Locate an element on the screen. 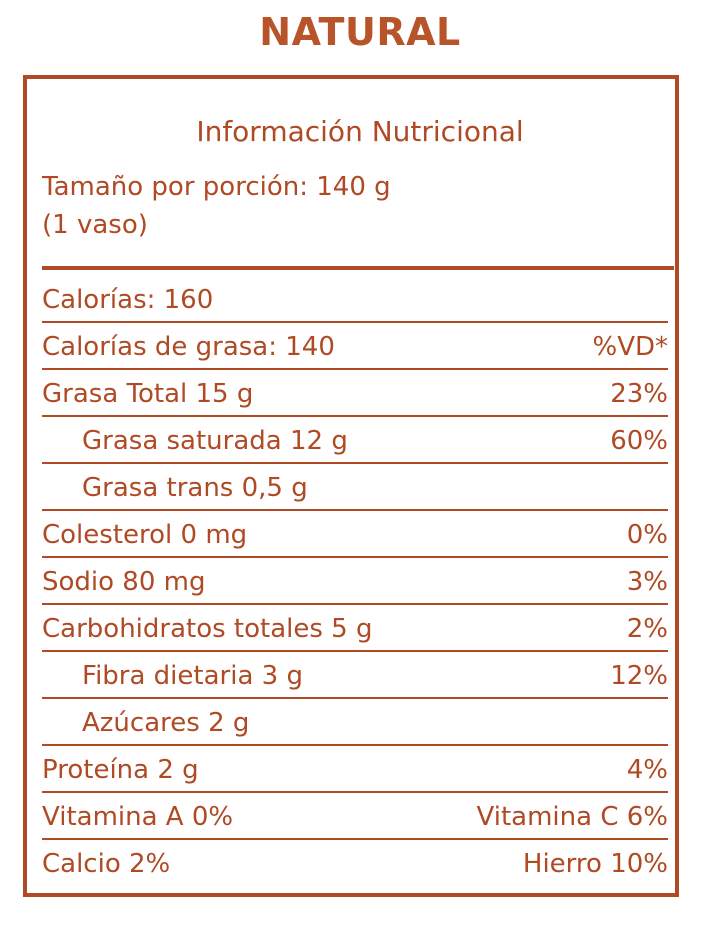 The height and width of the screenshot is (925, 720). nutrient-row-cholesterol: Colesterol 0 mg 0% is located at coordinates (355, 535).